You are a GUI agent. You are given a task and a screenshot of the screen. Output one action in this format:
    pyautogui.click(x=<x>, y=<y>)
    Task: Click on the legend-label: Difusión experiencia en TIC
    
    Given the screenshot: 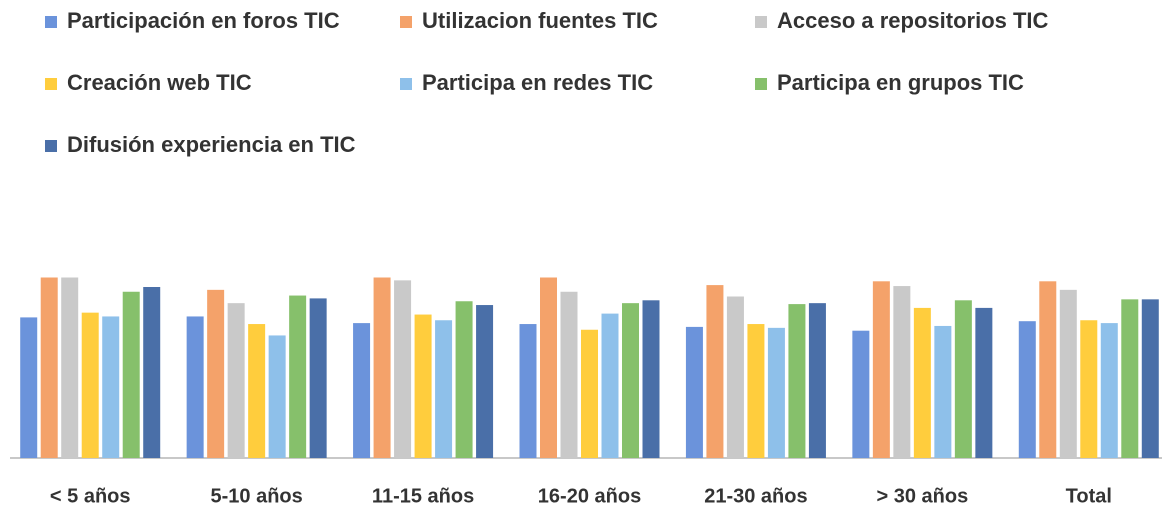 What is the action you would take?
    pyautogui.click(x=211, y=144)
    